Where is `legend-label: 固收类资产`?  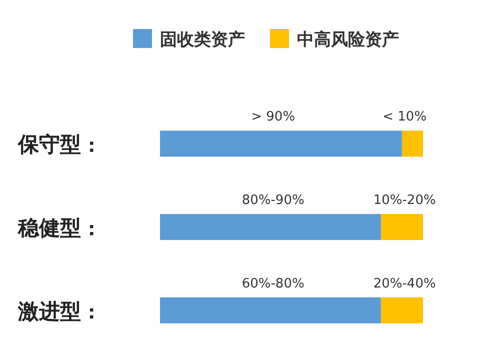
legend-label: 固收类资产 is located at coordinates (202, 40).